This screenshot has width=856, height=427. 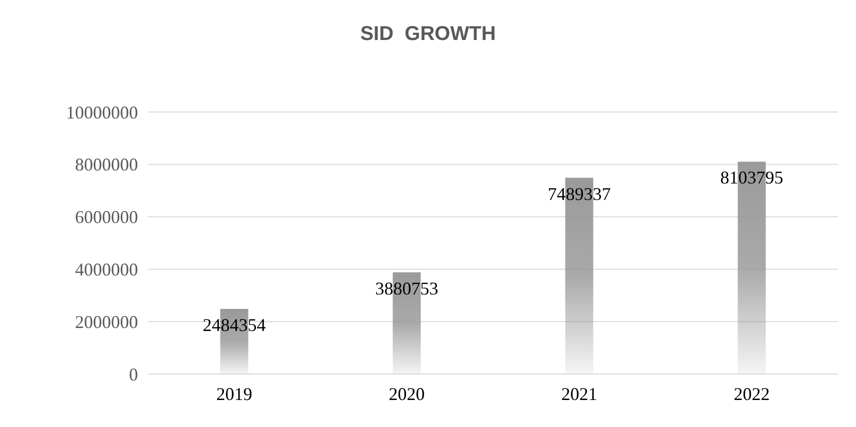 I want to click on y-tick-label: 0, so click(x=133, y=374).